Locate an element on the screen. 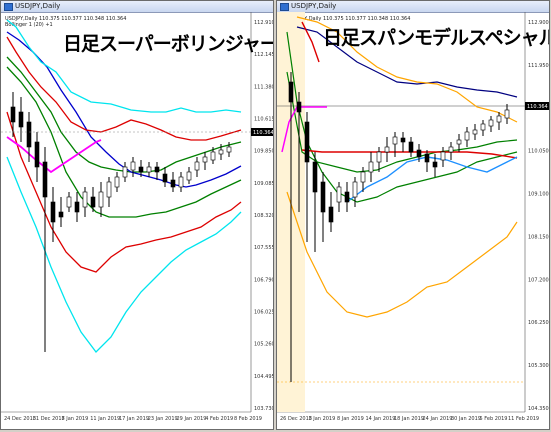 The image size is (551, 432). span-navy-line is located at coordinates (407, 62).